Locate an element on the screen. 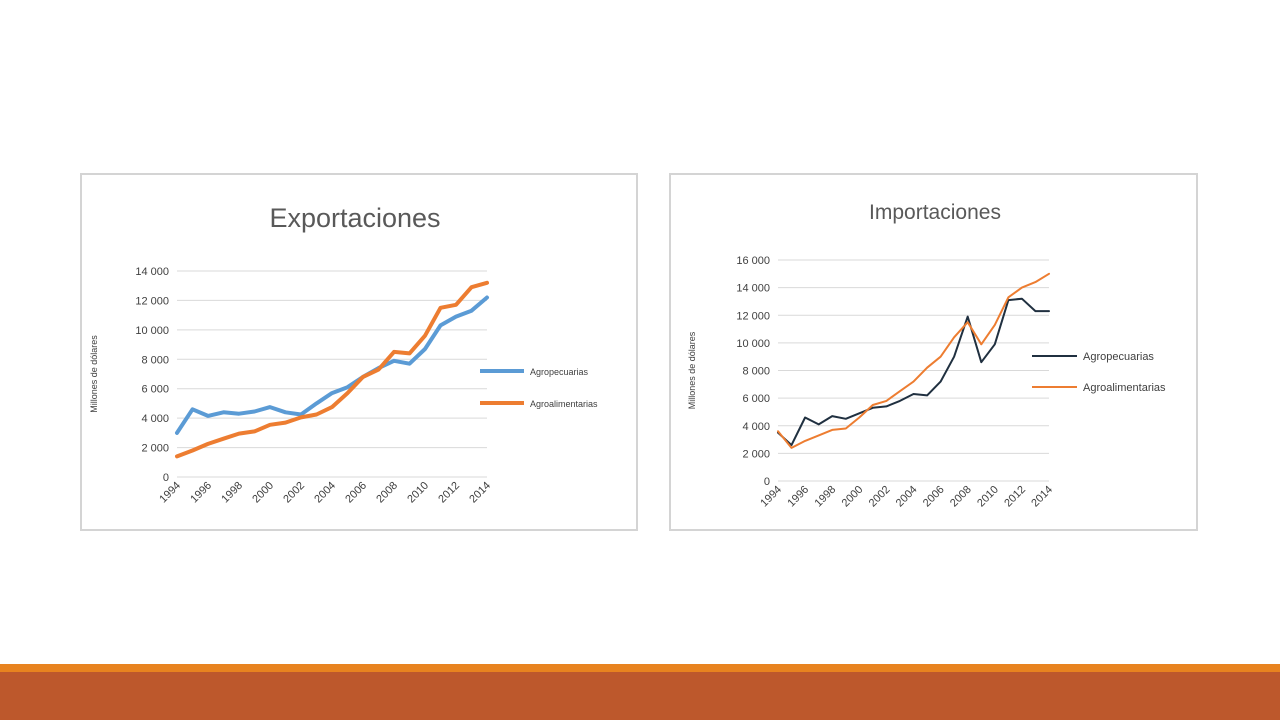 This screenshot has width=1280, height=720. chart-title: Exportaciones is located at coordinates (354, 218).